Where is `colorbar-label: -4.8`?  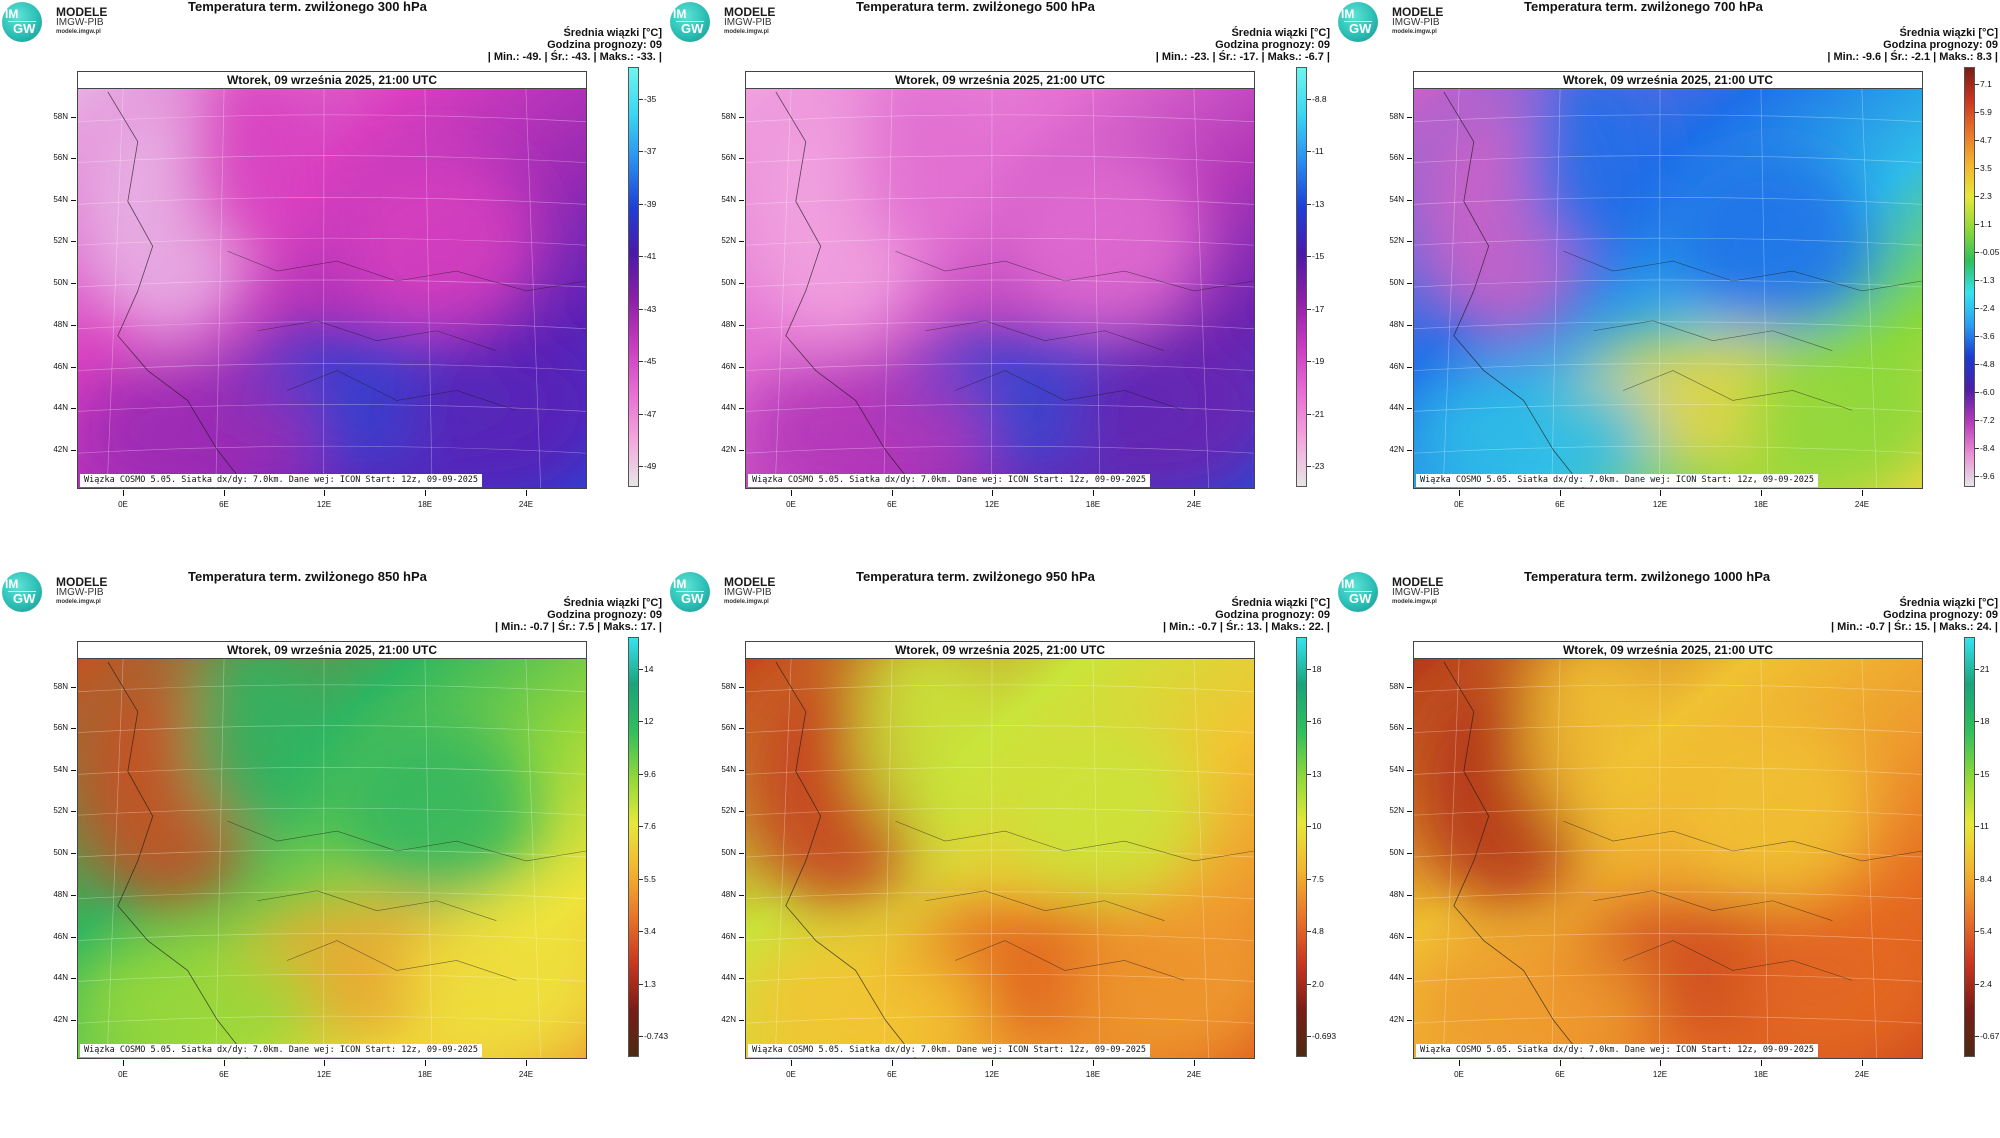 colorbar-label: -4.8 is located at coordinates (1987, 363).